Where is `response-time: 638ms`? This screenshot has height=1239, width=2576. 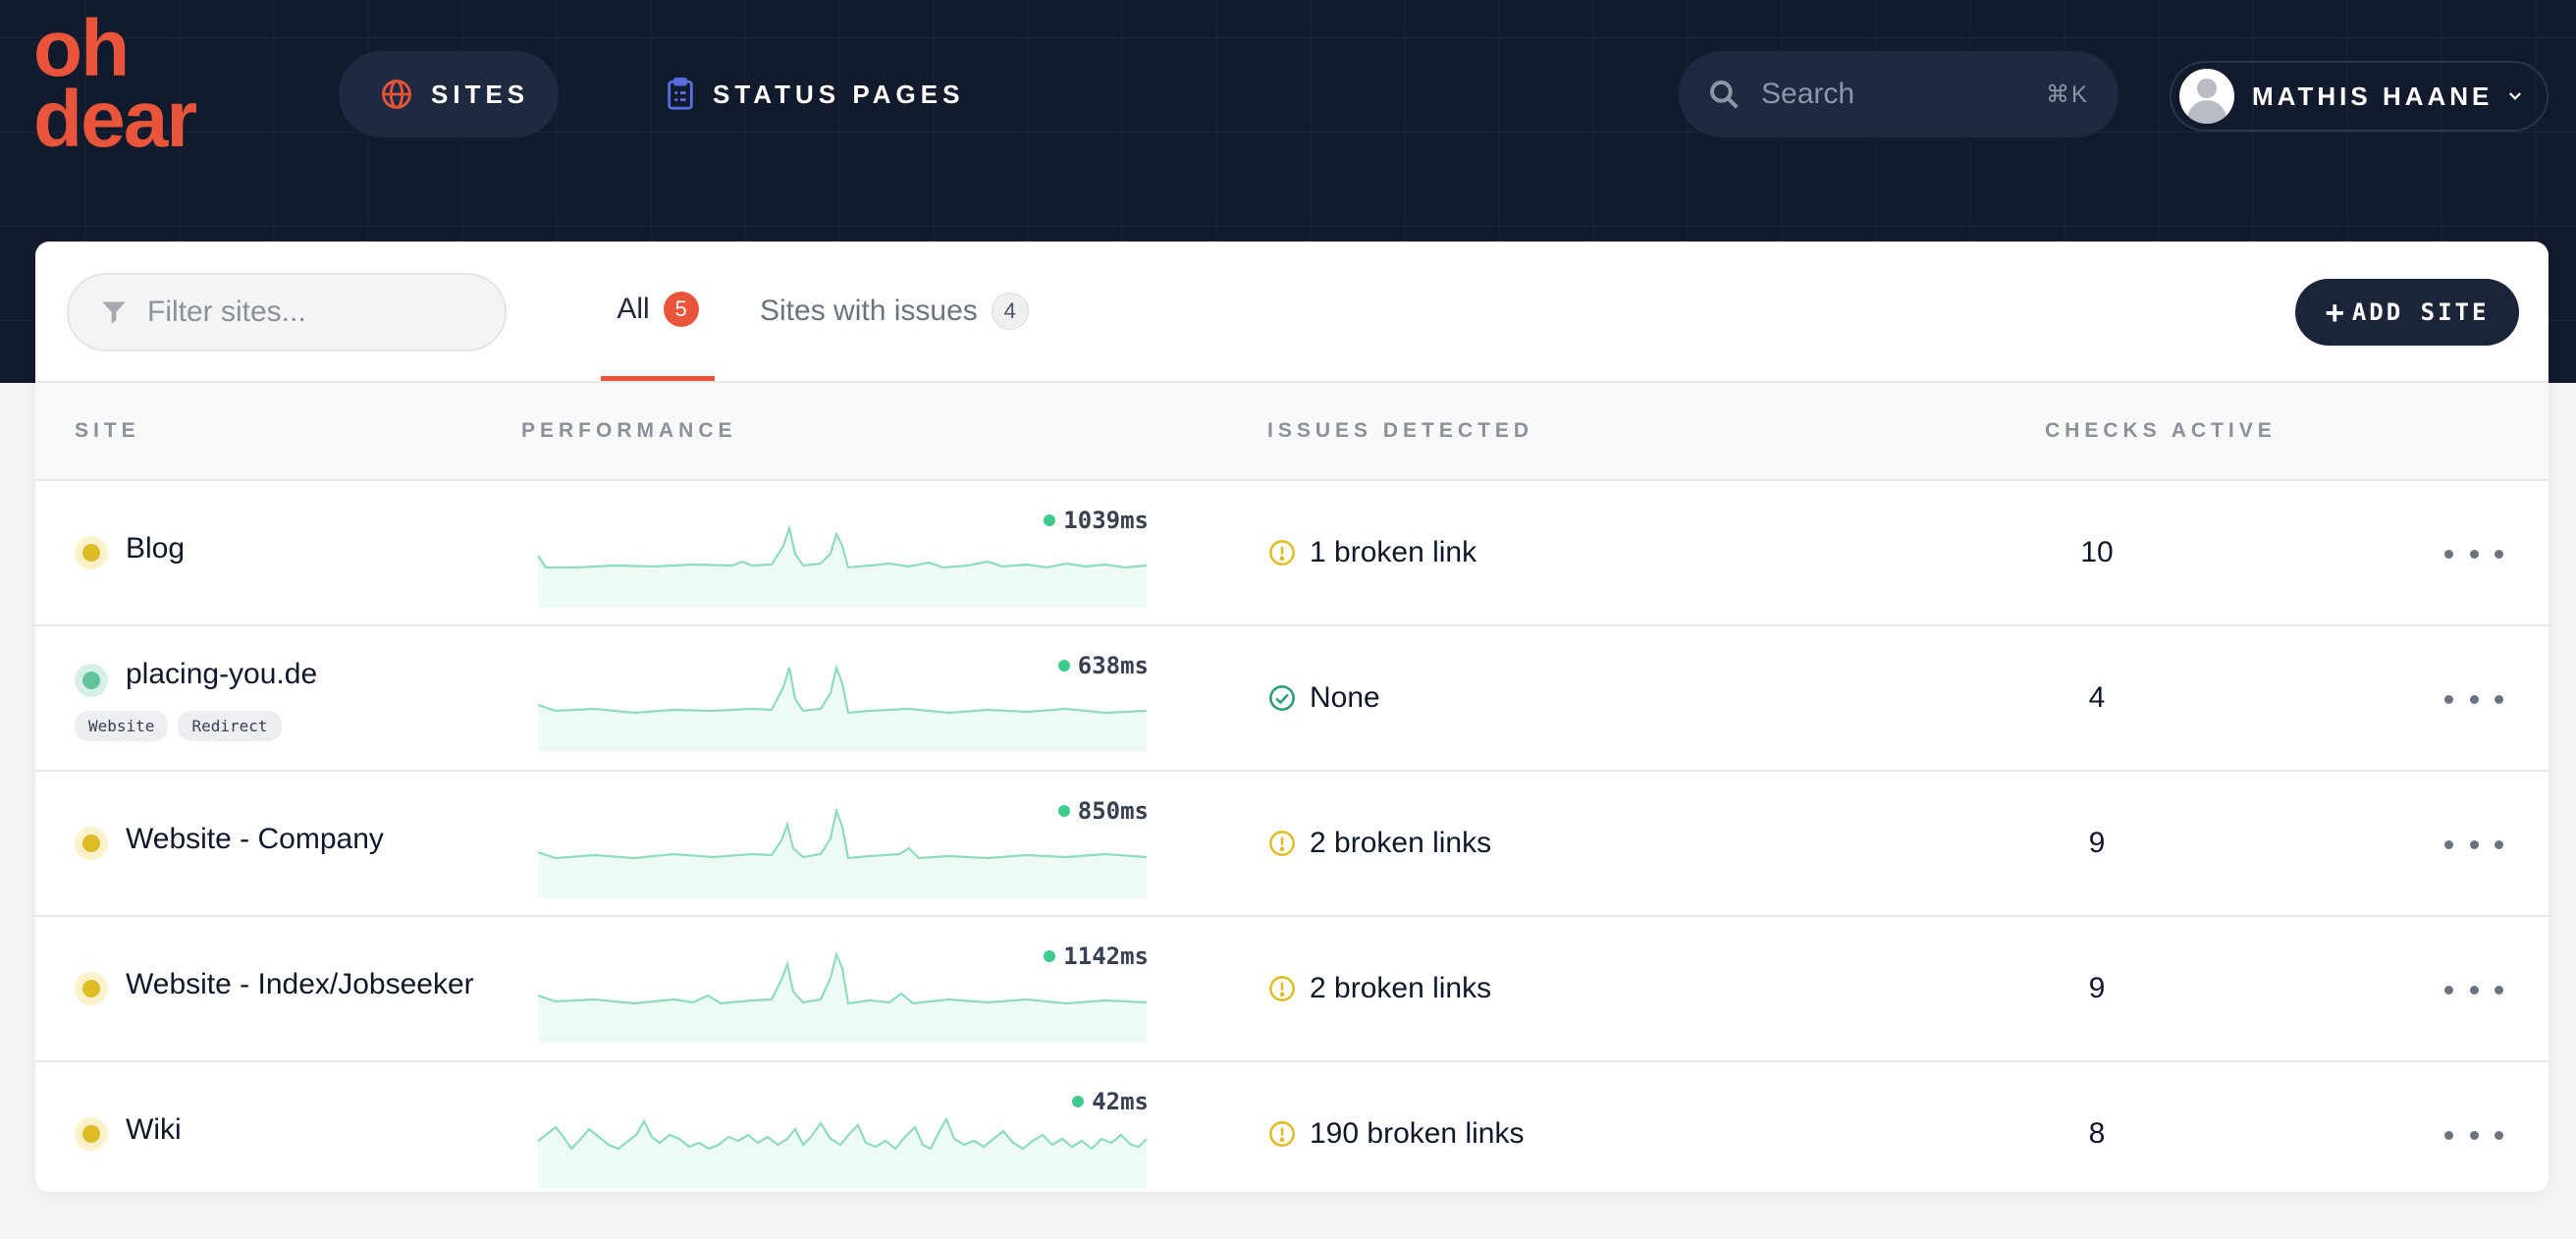
response-time: 638ms is located at coordinates (1103, 665).